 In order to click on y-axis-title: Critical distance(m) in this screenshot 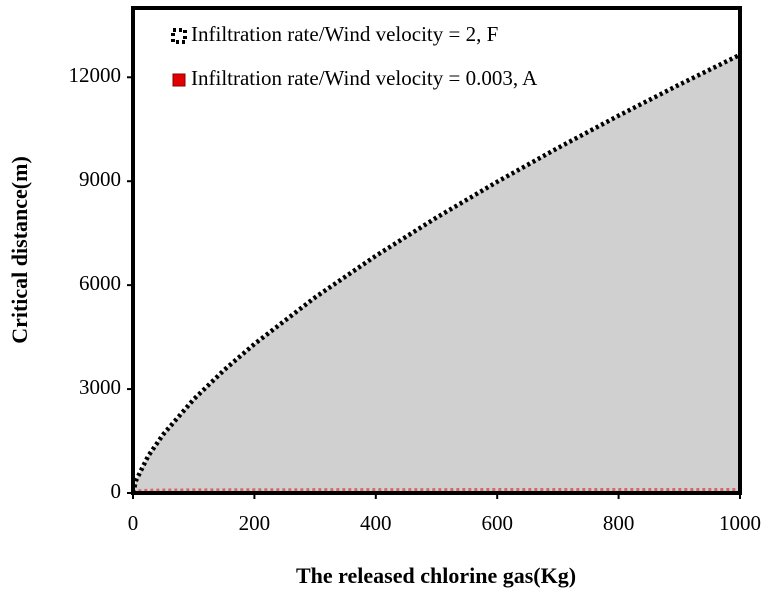, I will do `click(19, 250)`.